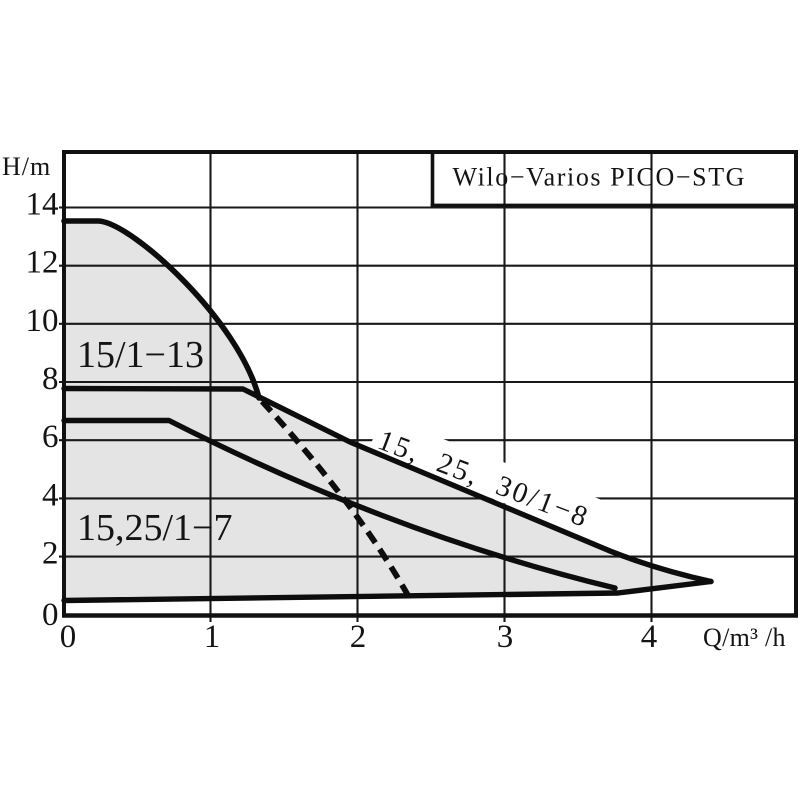  What do you see at coordinates (140, 355) in the screenshot?
I see `svg-text: 15/1−13` at bounding box center [140, 355].